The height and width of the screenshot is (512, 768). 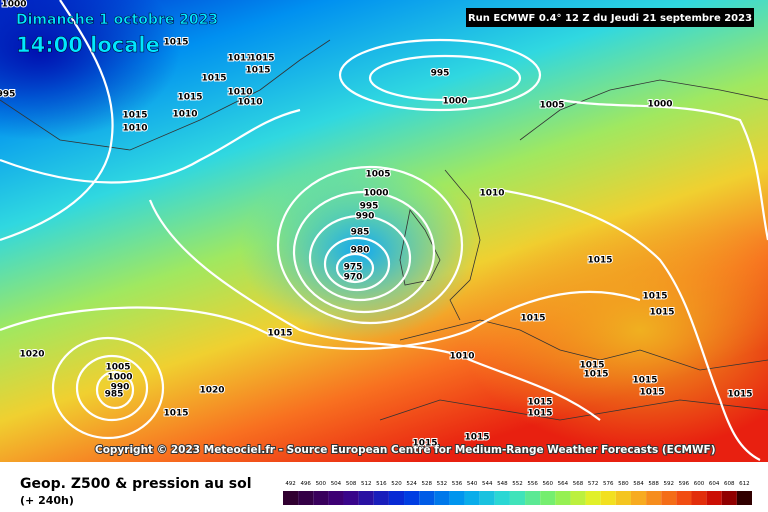 I want to click on scale-label: 612, so click(x=744, y=484).